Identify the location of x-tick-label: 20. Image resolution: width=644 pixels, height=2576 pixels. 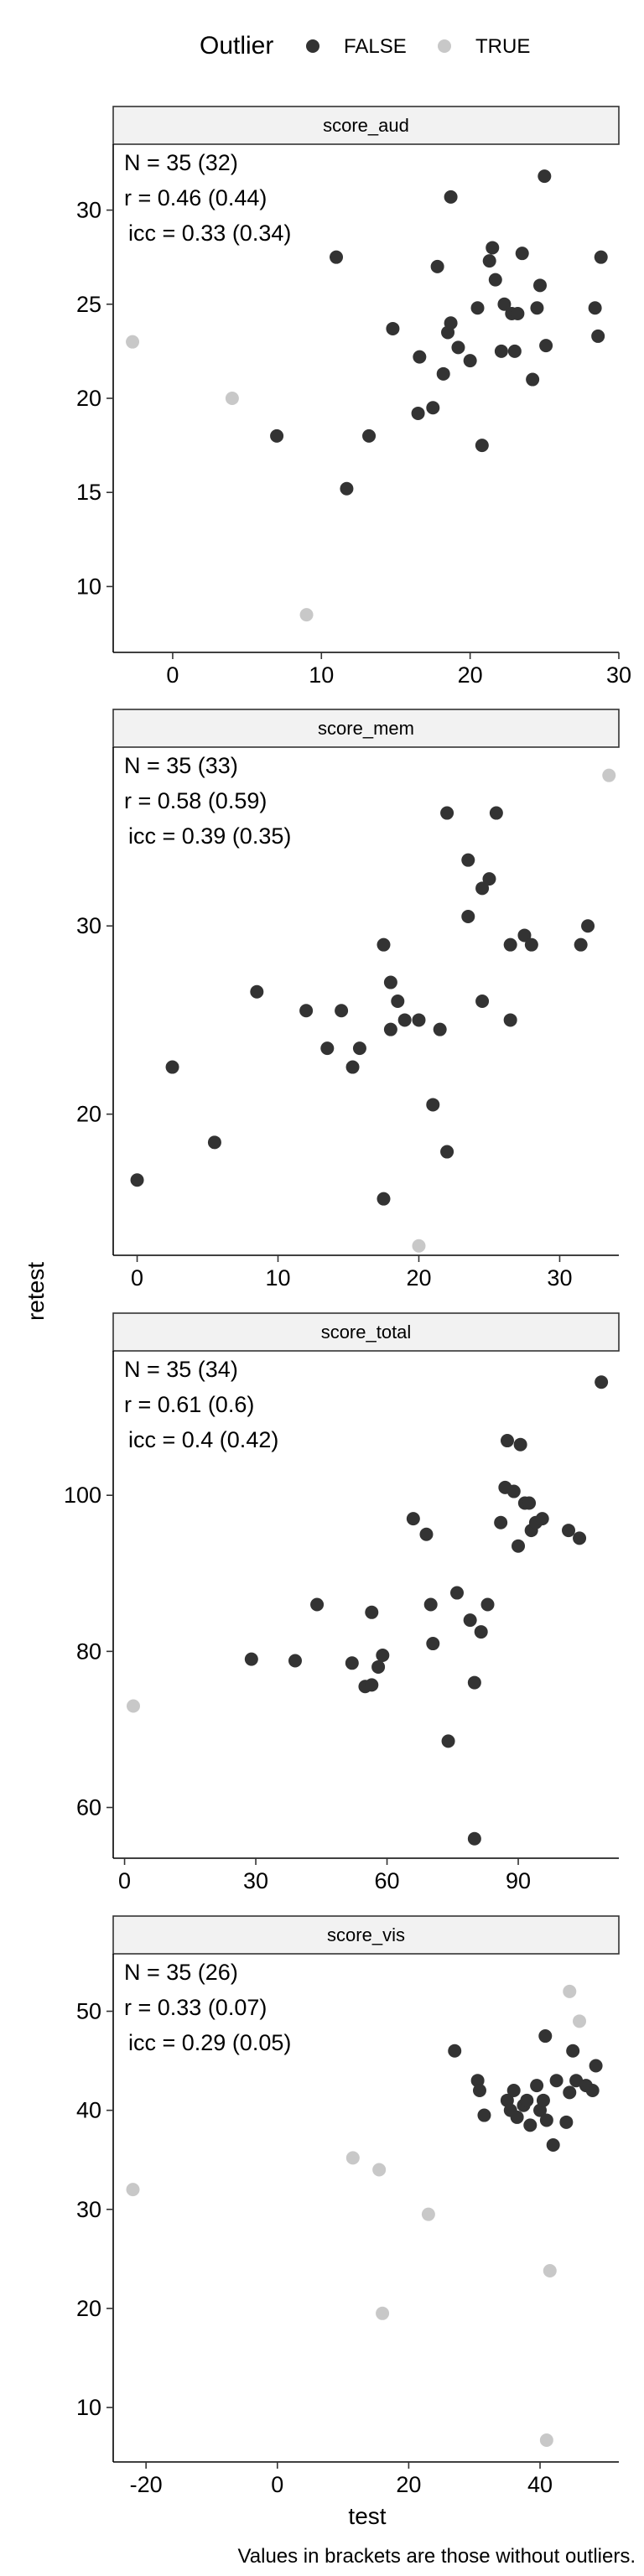
(418, 1278).